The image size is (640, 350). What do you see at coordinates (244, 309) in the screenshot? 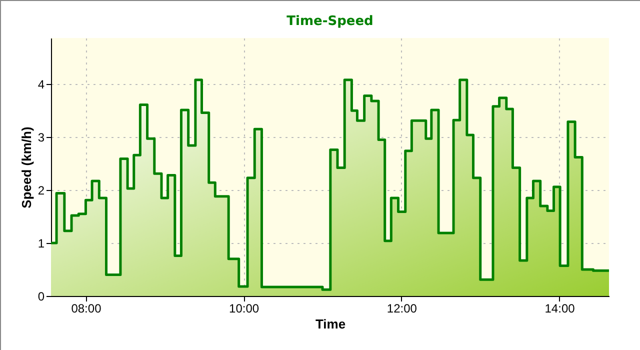
I see `x-tick-label: 10:00` at bounding box center [244, 309].